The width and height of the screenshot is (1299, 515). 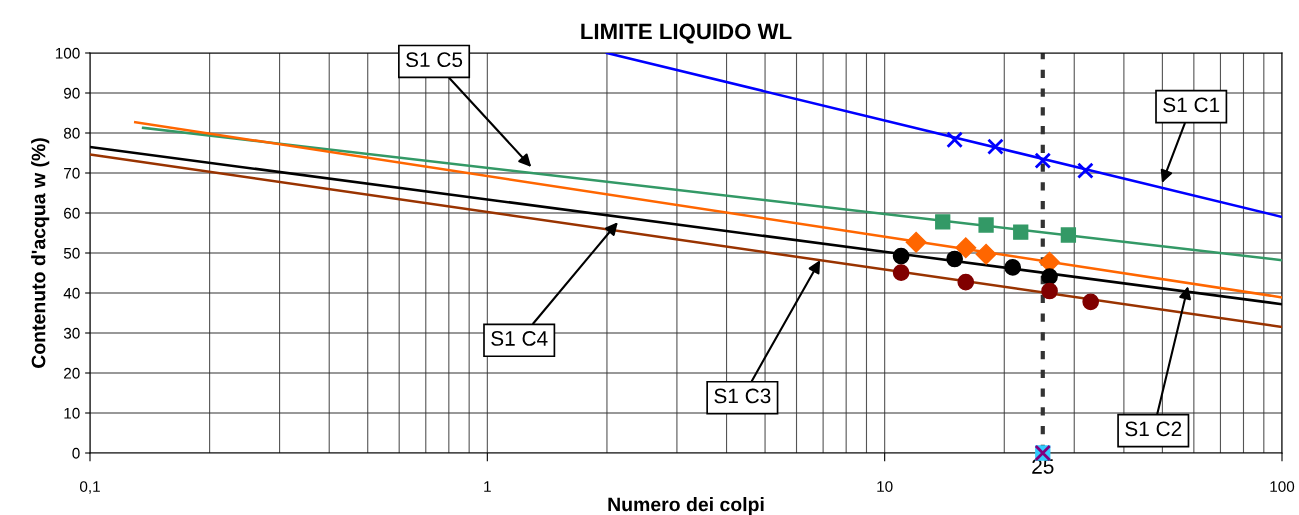 What do you see at coordinates (40, 253) in the screenshot?
I see `y-axis-title: Contenuto d'acqua w (%)` at bounding box center [40, 253].